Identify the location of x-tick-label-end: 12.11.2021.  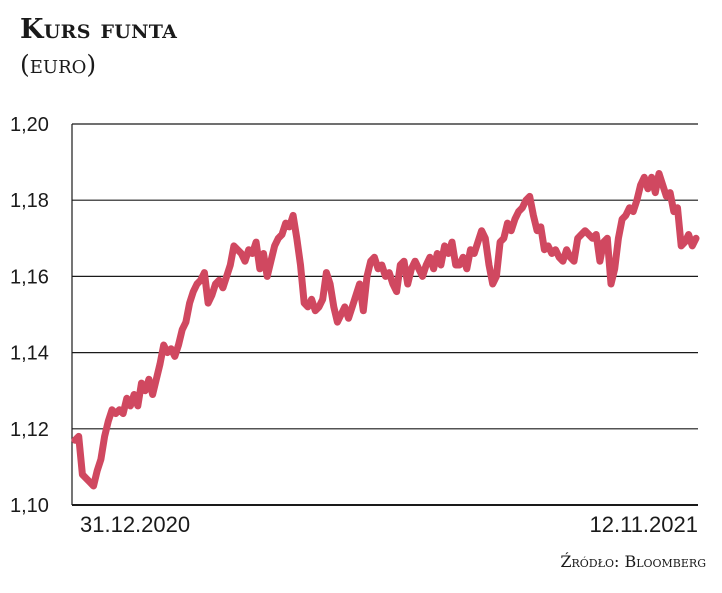
(644, 524).